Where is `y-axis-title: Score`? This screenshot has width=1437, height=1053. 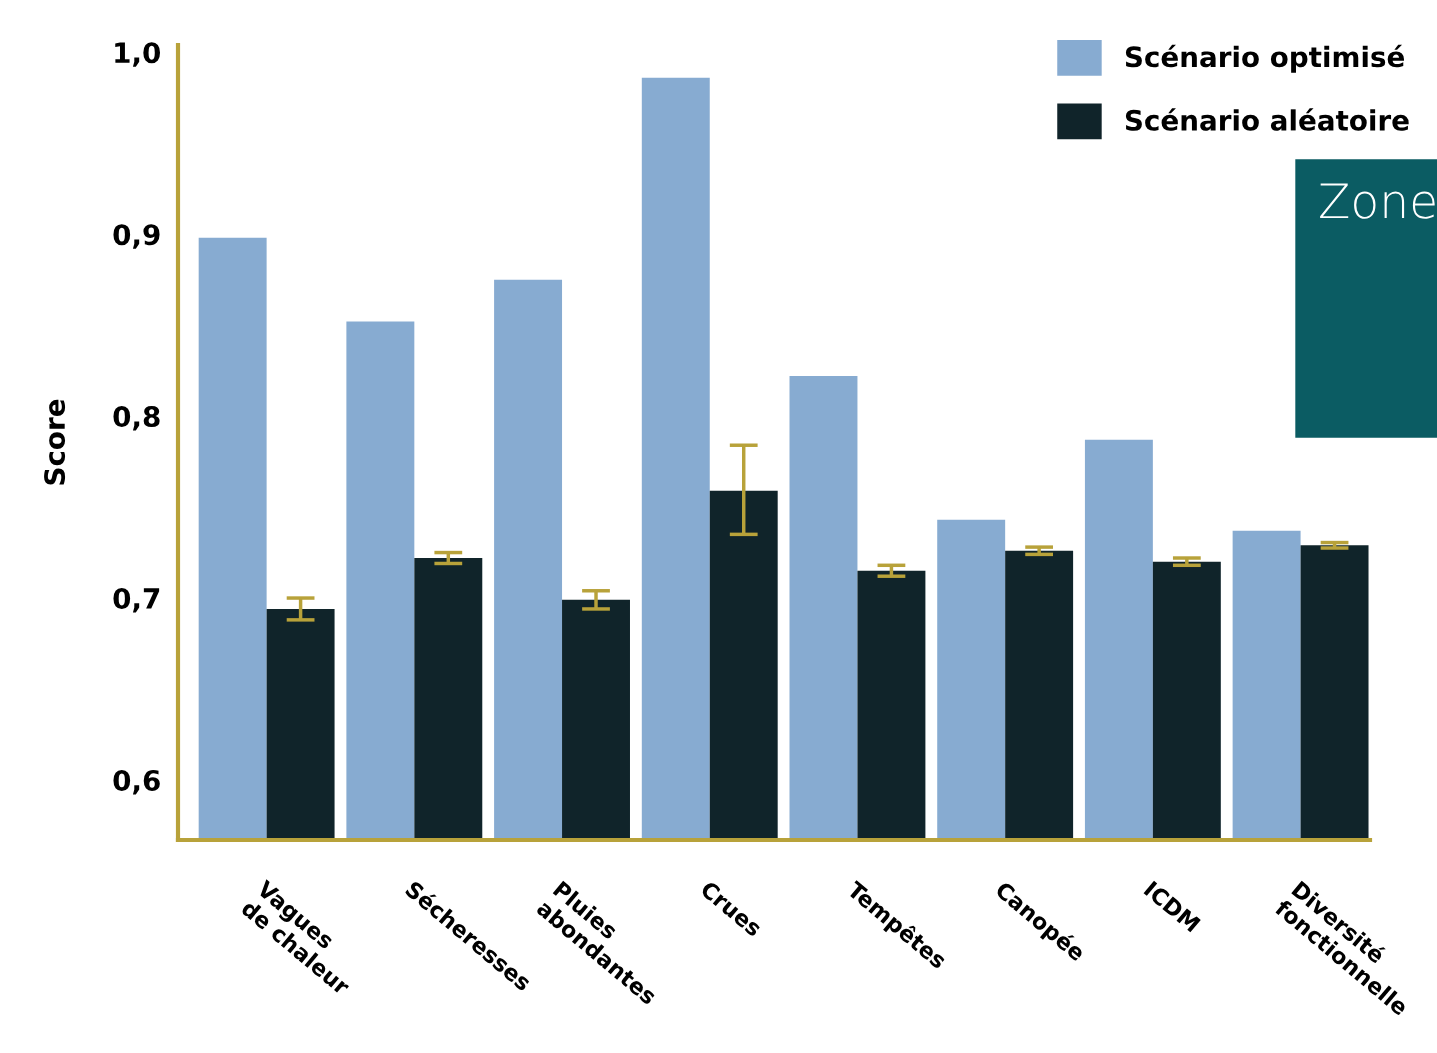
y-axis-title: Score is located at coordinates (55, 442).